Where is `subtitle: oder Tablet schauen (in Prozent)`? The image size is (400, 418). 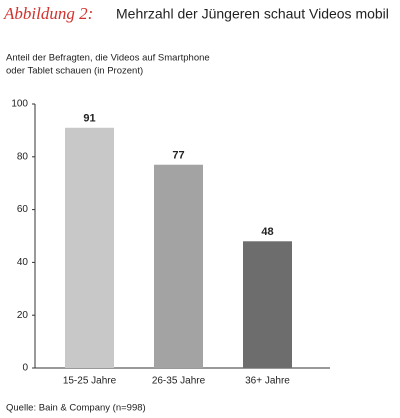 subtitle: oder Tablet schauen (in Prozent) is located at coordinates (74, 71).